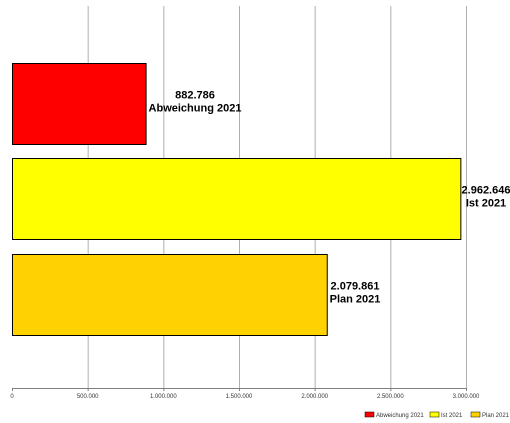 Image resolution: width=510 pixels, height=423 pixels. I want to click on legend-label: Plan 2021, so click(496, 416).